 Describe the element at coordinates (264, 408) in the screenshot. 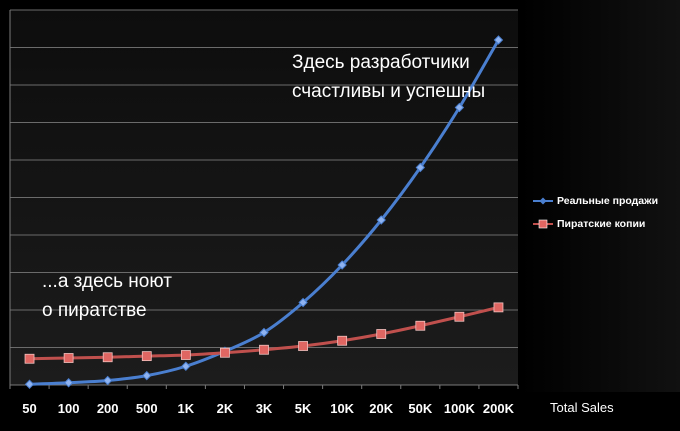

I see `x-tick-label: 3K` at that location.